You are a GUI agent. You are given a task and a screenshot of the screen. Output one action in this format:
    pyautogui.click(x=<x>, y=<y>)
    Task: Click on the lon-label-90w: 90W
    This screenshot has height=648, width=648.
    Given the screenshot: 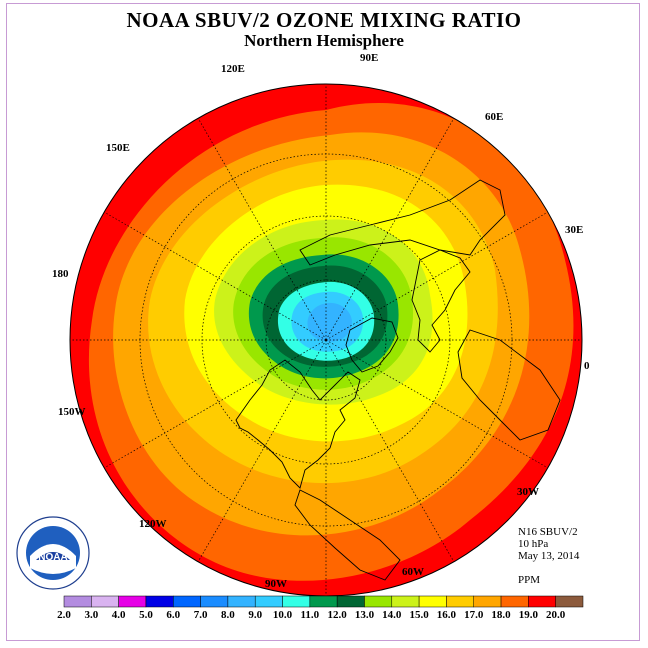 What is the action you would take?
    pyautogui.click(x=276, y=584)
    